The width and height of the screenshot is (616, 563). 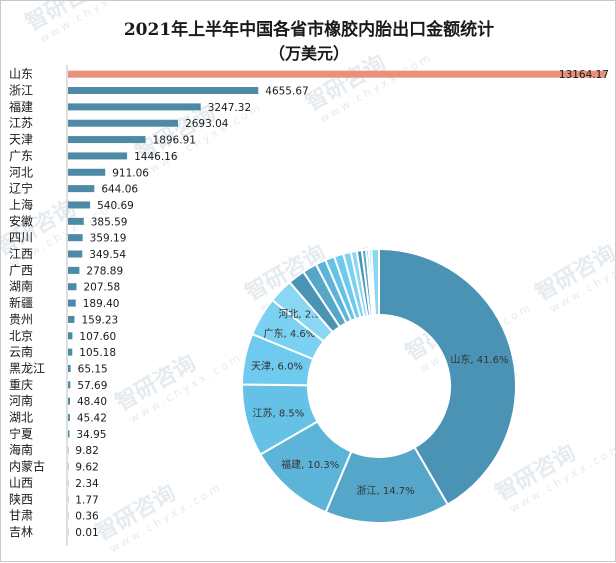 I want to click on bar-category-label: 辽宁, so click(x=21, y=188).